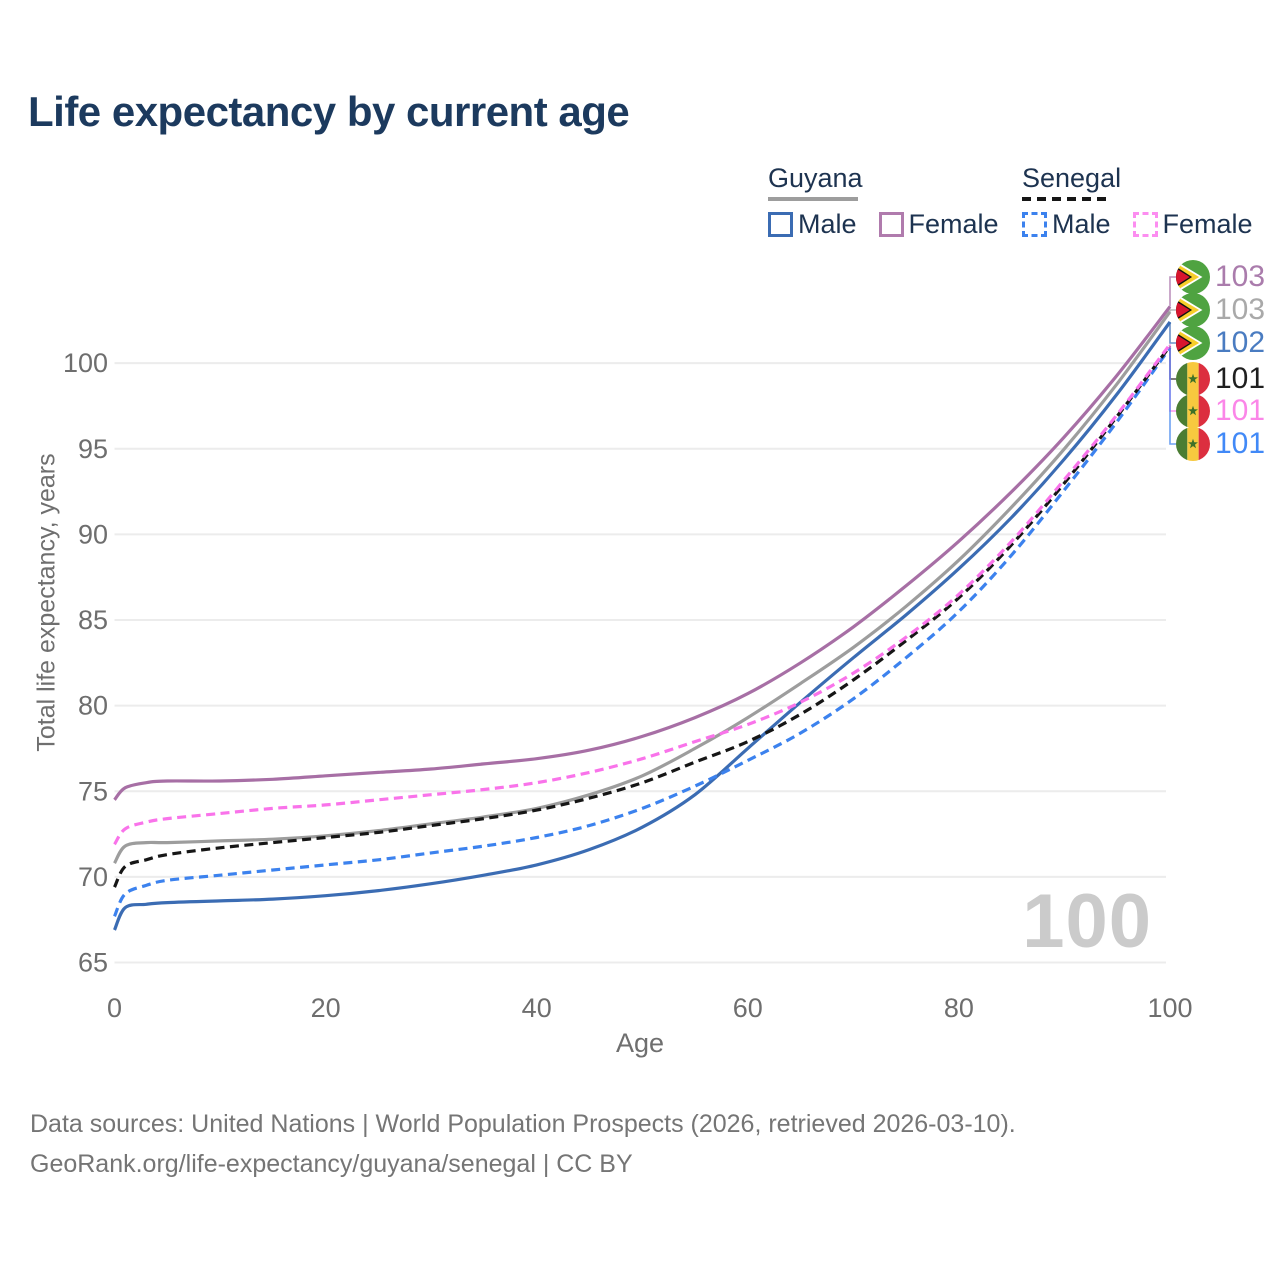 The height and width of the screenshot is (1280, 1280). What do you see at coordinates (93, 534) in the screenshot?
I see `y-tick-label: 90` at bounding box center [93, 534].